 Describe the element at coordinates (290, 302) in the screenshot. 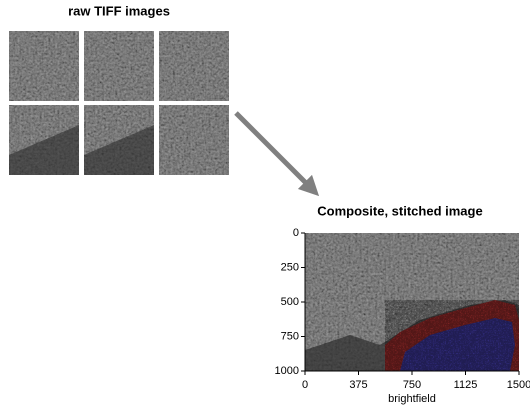

I see `y-tick-label: 500` at that location.